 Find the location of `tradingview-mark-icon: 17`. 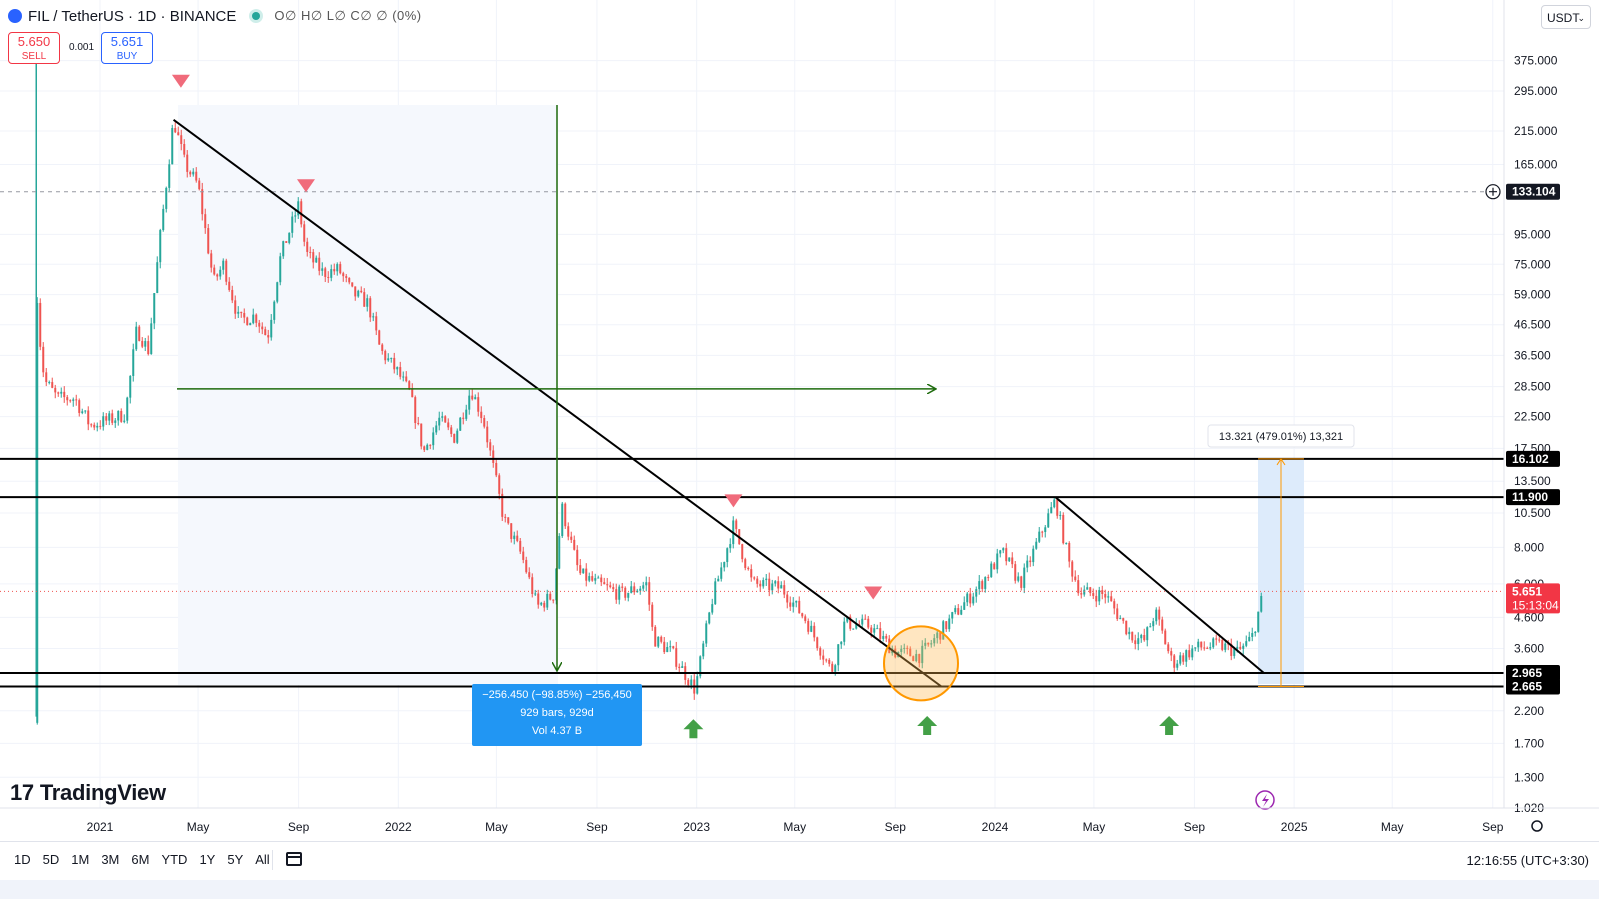

tradingview-mark-icon: 17 is located at coordinates (22, 792).